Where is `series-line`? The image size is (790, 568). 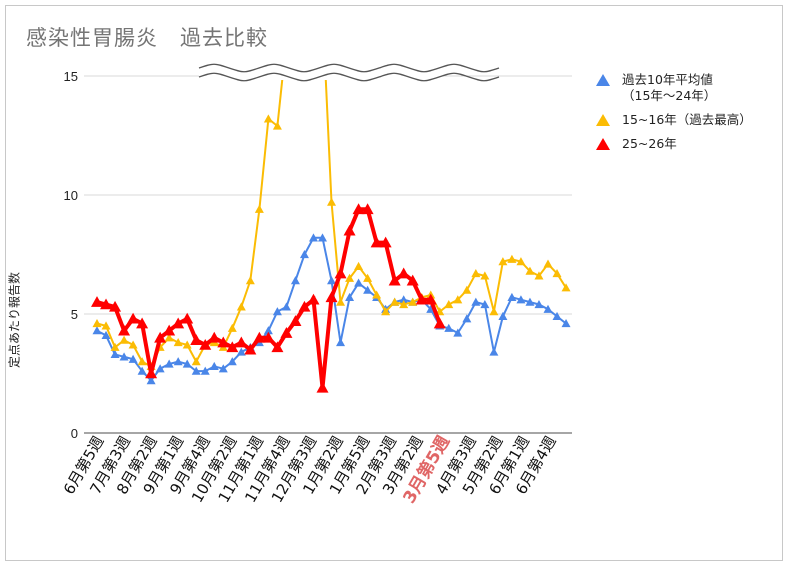 series-line is located at coordinates (269, 298).